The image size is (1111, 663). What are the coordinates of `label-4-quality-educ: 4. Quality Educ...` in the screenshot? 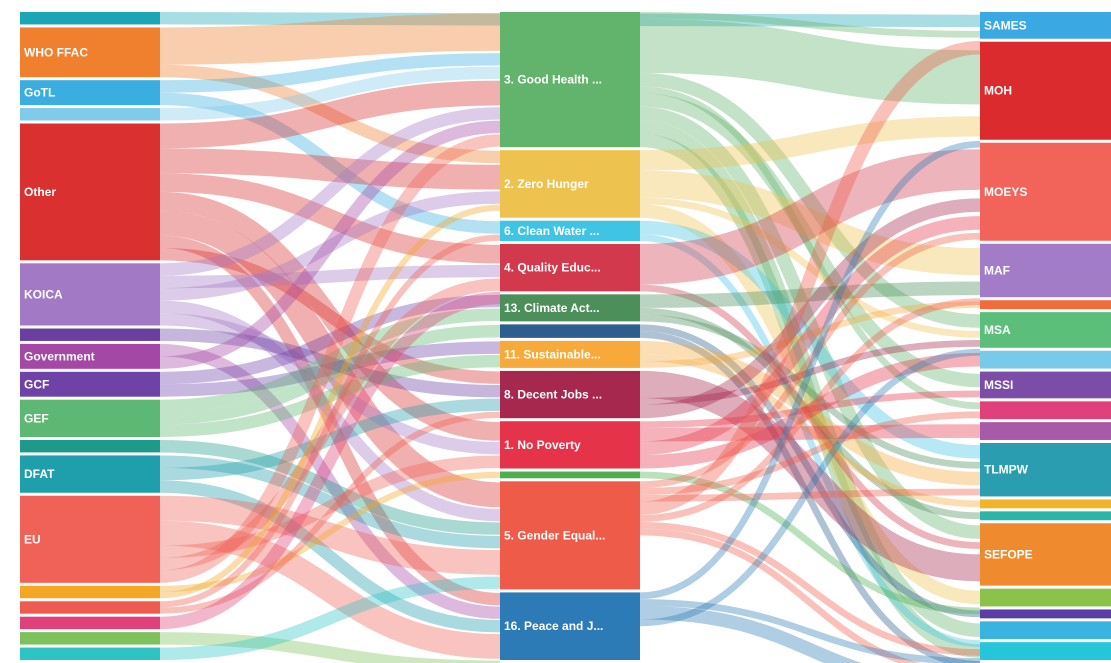 It's located at (552, 268).